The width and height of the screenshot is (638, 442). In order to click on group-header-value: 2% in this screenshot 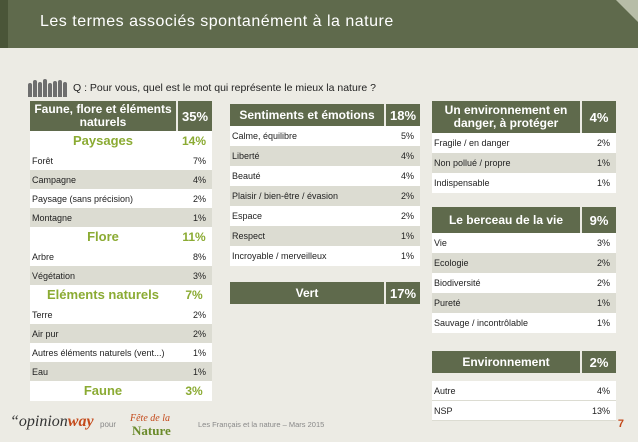, I will do `click(598, 362)`.